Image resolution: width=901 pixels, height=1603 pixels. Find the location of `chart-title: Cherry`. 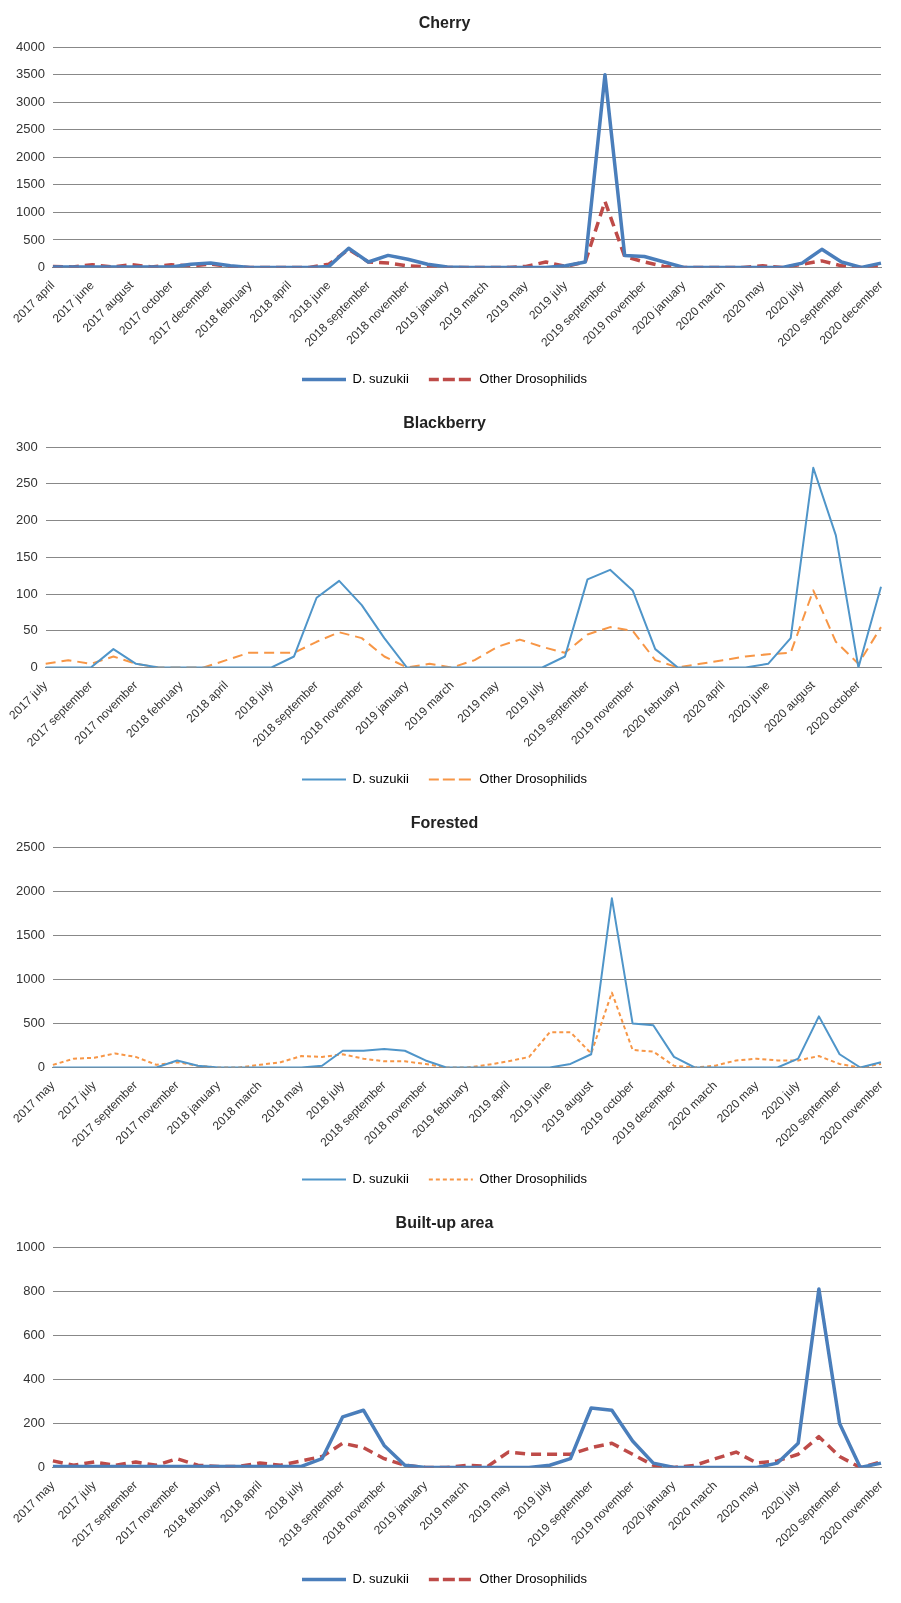

chart-title: Cherry is located at coordinates (444, 23).